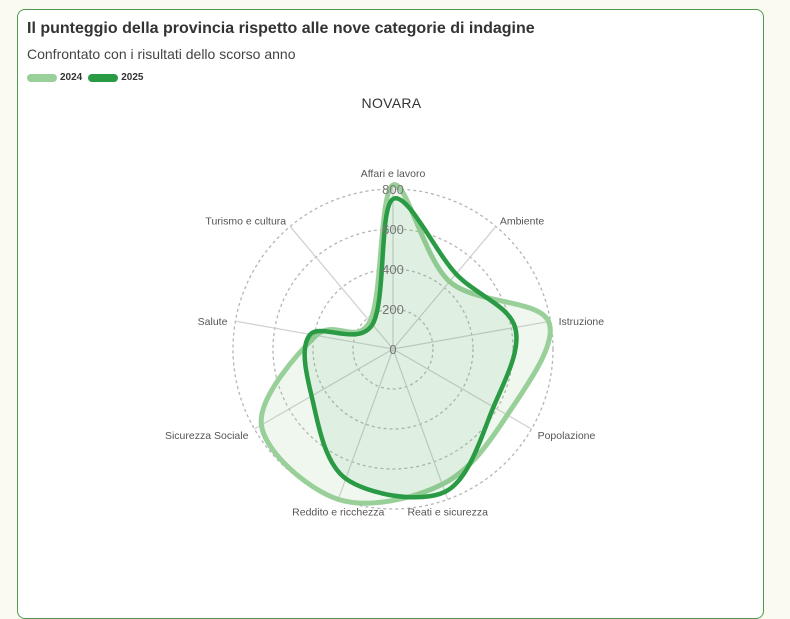  What do you see at coordinates (338, 512) in the screenshot?
I see `axis-label-5: Reddito e ricchezza` at bounding box center [338, 512].